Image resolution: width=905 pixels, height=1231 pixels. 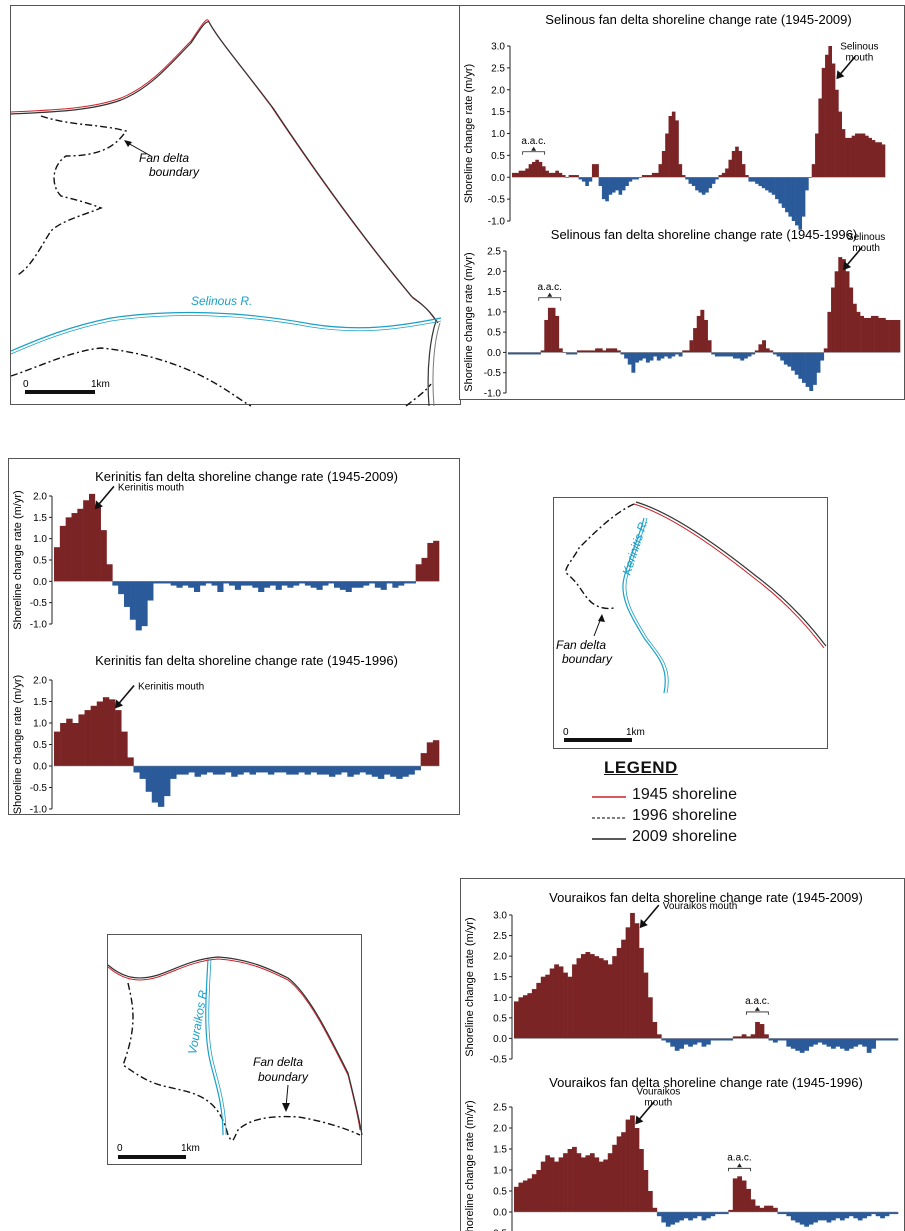 I want to click on scale-start: 0, so click(x=26, y=384).